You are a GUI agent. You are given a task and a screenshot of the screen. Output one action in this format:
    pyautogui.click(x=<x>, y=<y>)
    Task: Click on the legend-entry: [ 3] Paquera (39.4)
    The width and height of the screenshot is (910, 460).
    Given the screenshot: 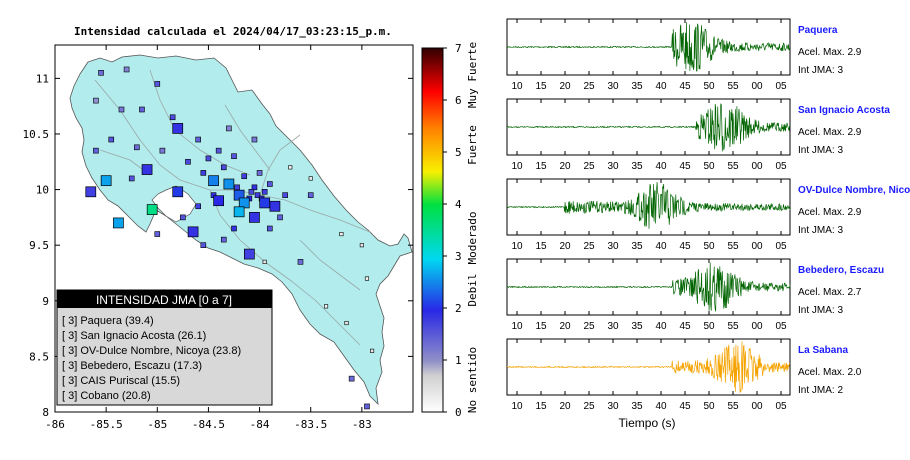 What is the action you would take?
    pyautogui.click(x=108, y=321)
    